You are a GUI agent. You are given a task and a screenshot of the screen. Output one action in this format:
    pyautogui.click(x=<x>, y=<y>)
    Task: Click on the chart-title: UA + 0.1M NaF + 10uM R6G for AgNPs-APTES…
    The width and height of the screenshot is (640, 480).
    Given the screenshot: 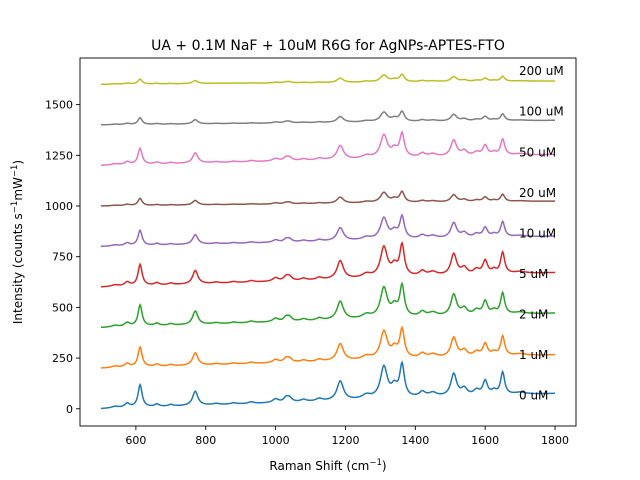 What is the action you would take?
    pyautogui.click(x=328, y=46)
    